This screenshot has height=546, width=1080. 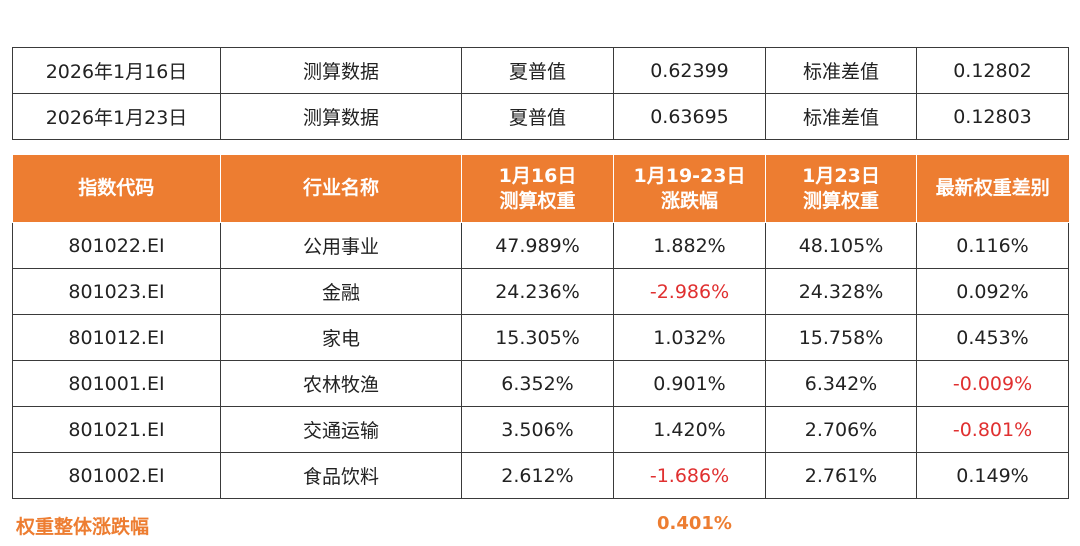 What do you see at coordinates (341, 429) in the screenshot?
I see `cell-industry: 交通运输` at bounding box center [341, 429].